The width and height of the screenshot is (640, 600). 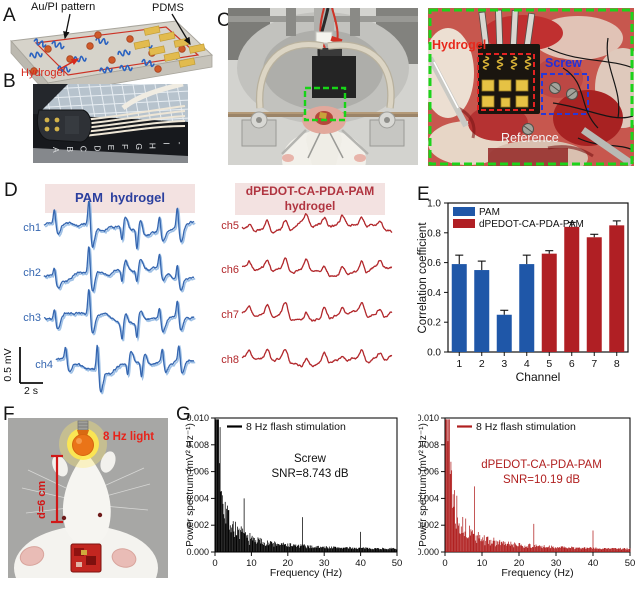 What do you see at coordinates (527, 308) in the screenshot?
I see `bar-ch4` at bounding box center [527, 308].